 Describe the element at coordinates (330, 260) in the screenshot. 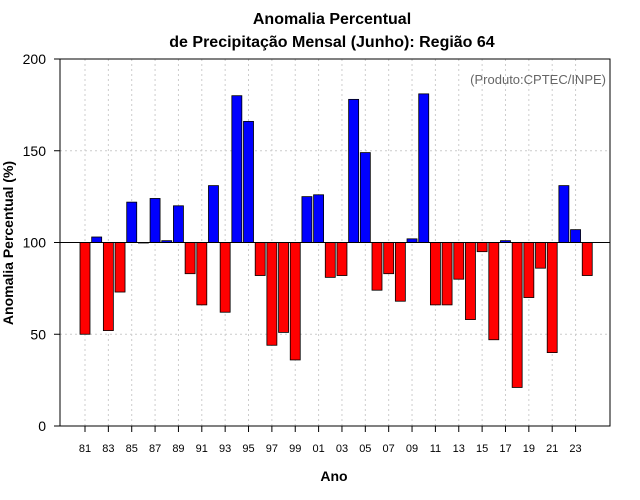

I see `bar-2002` at that location.